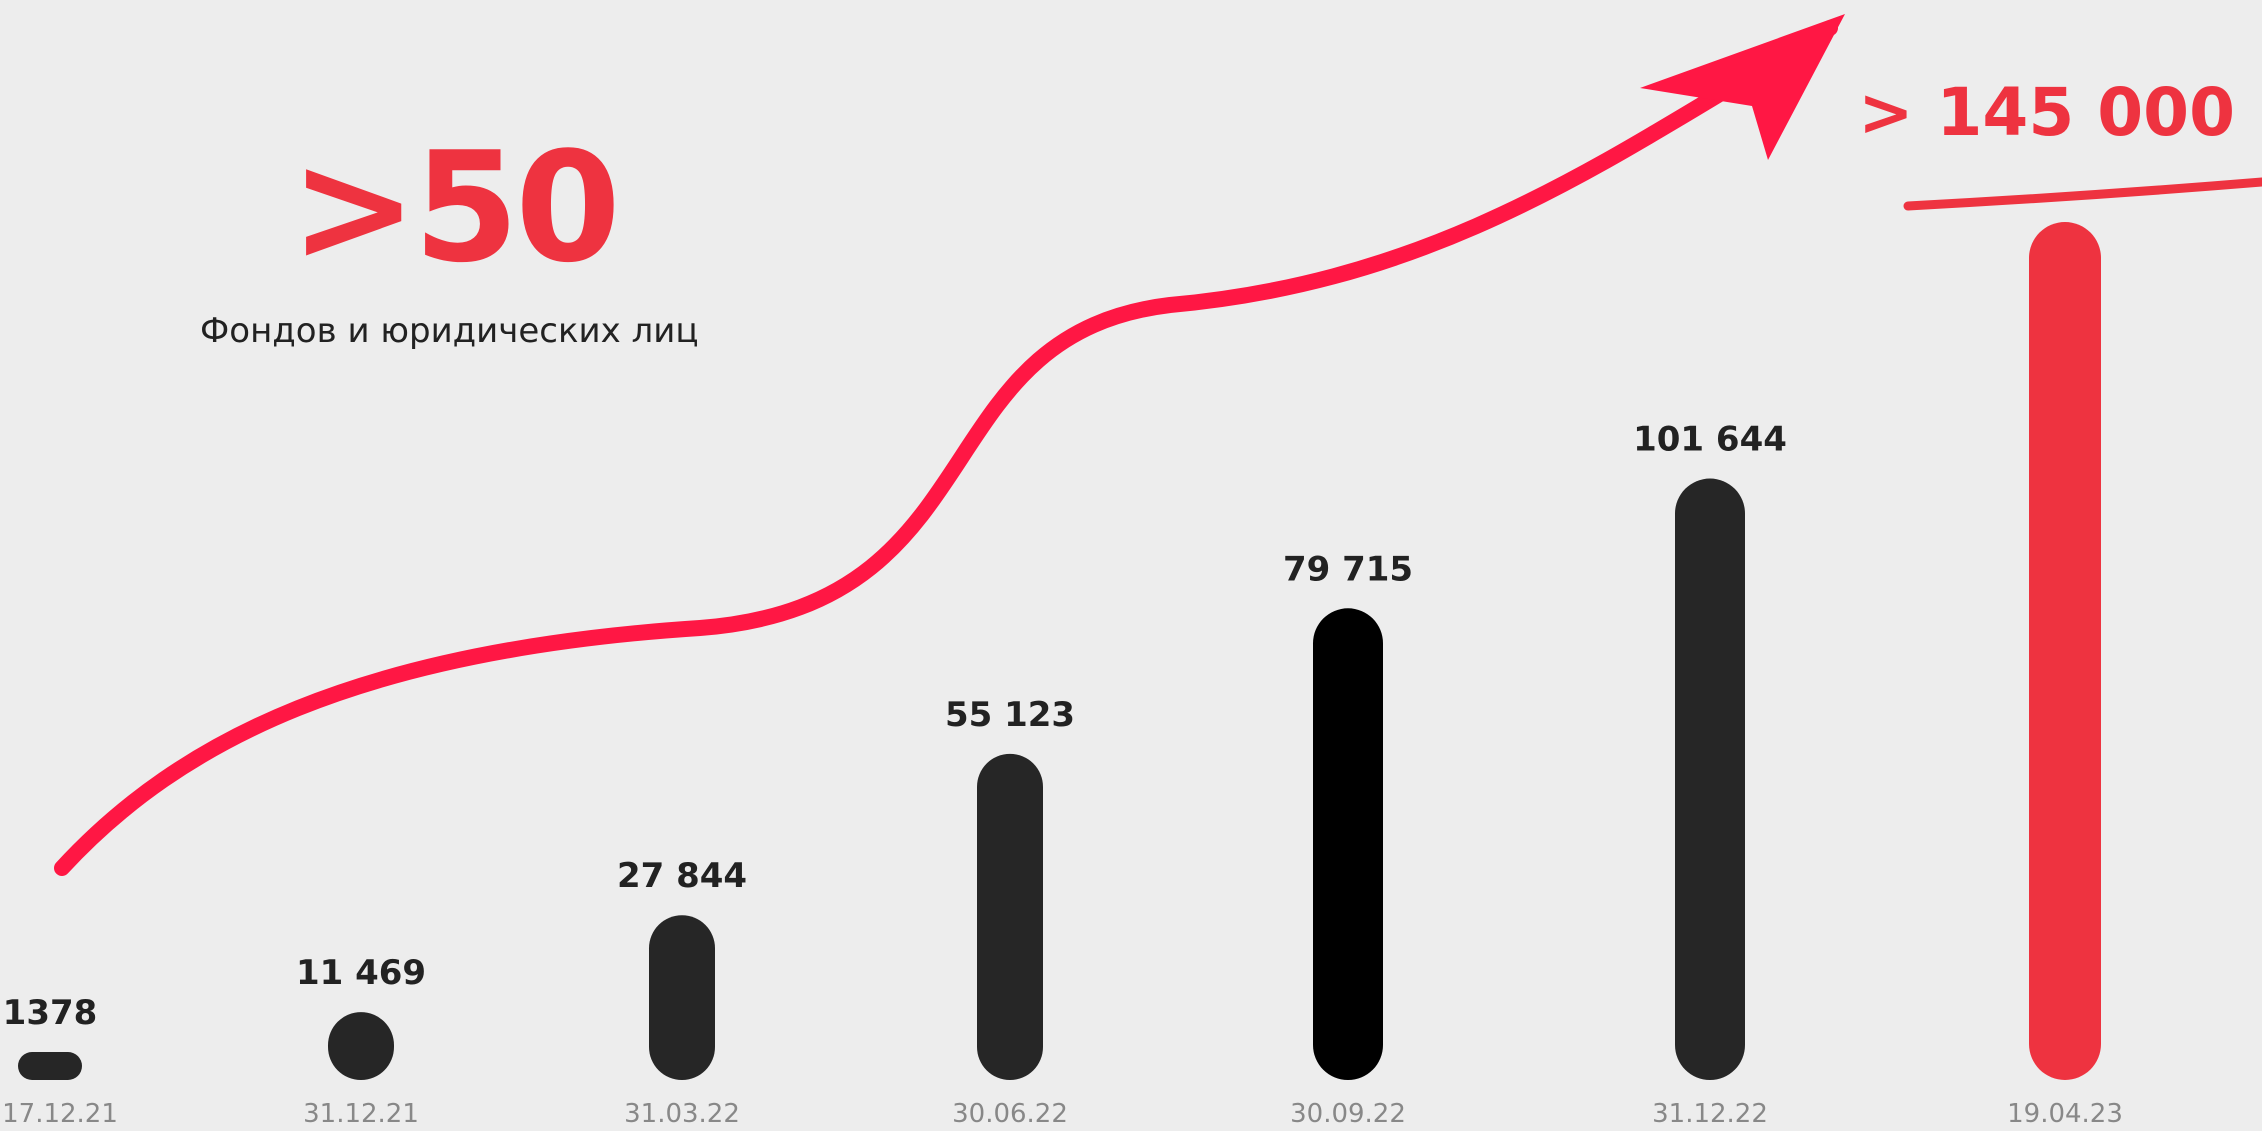 This screenshot has width=2262, height=1131. I want to click on kpi-value: >50, so click(455, 207).